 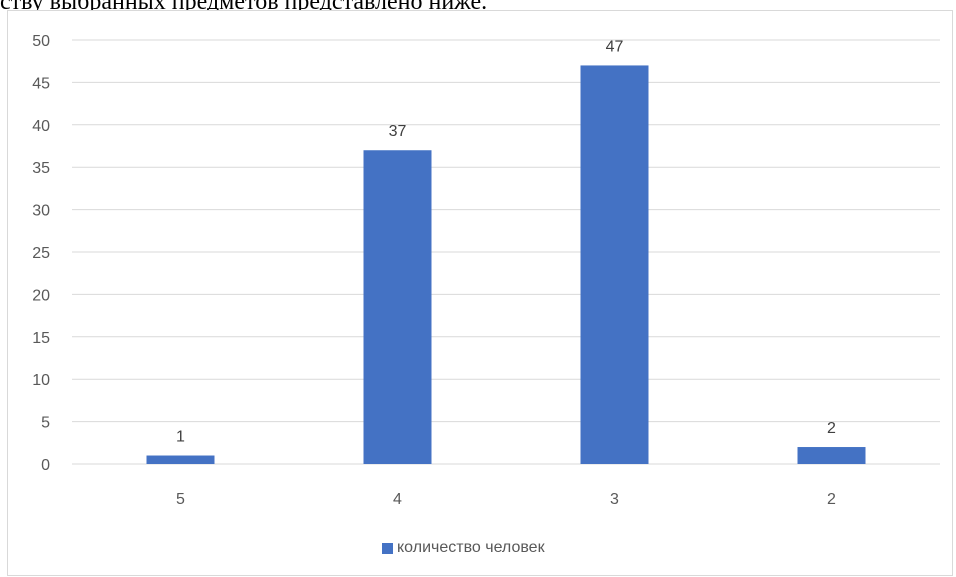 I want to click on y-tick-label: 30, so click(x=41, y=211).